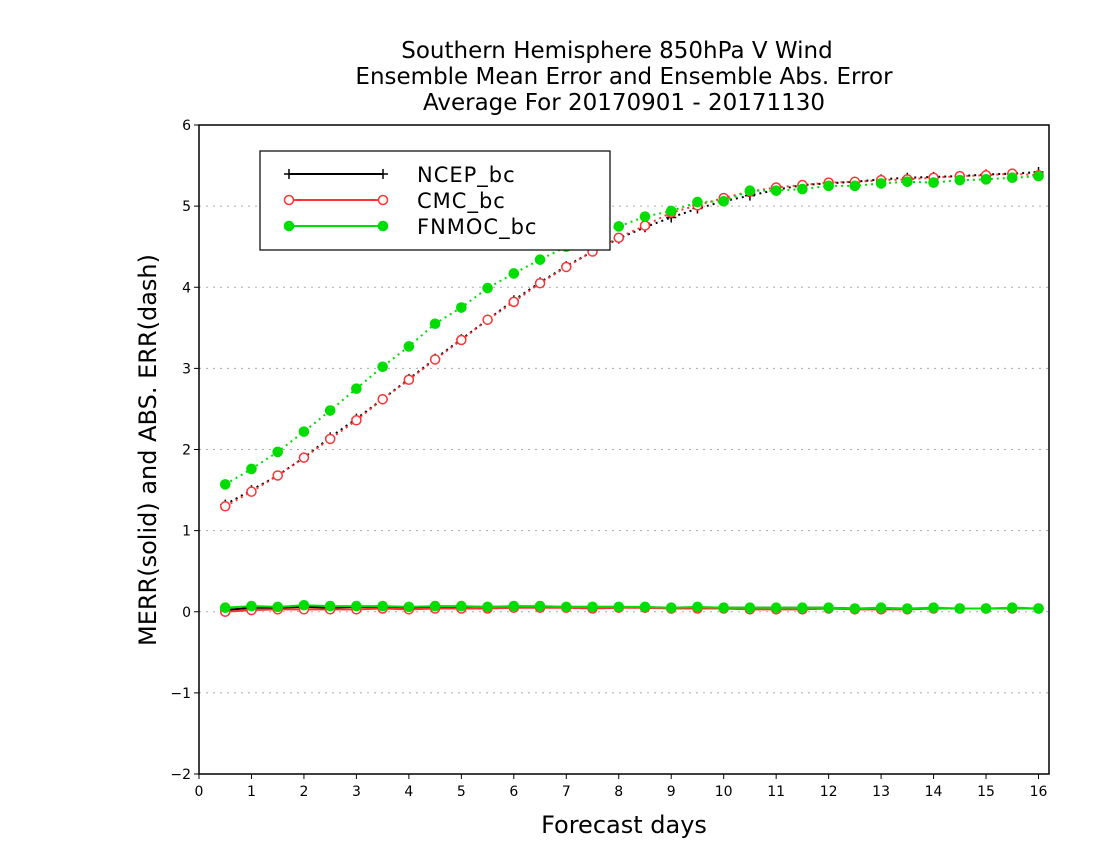 This screenshot has width=1100, height=850. I want to click on y-tick-label: 4, so click(186, 288).